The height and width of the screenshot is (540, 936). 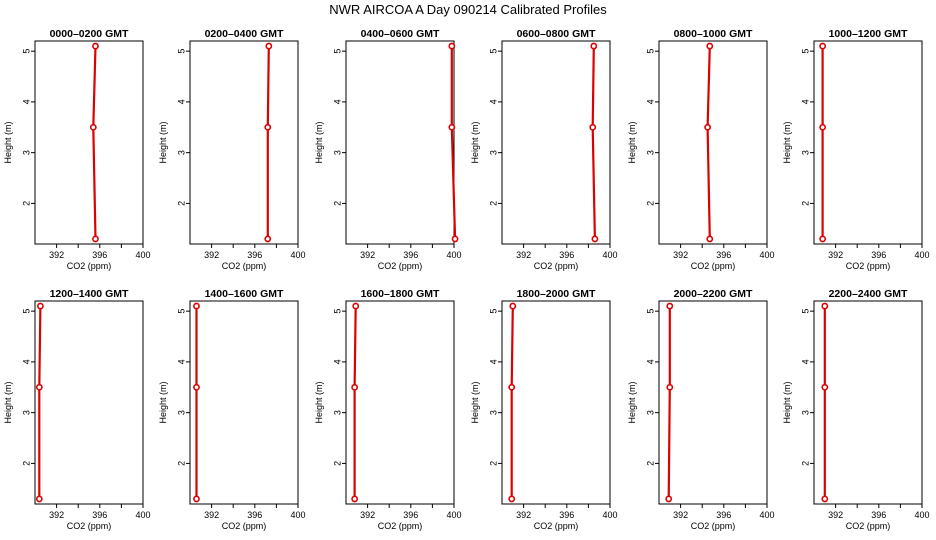 What do you see at coordinates (89, 34) in the screenshot?
I see `panel-title: 0000–0200 GMT` at bounding box center [89, 34].